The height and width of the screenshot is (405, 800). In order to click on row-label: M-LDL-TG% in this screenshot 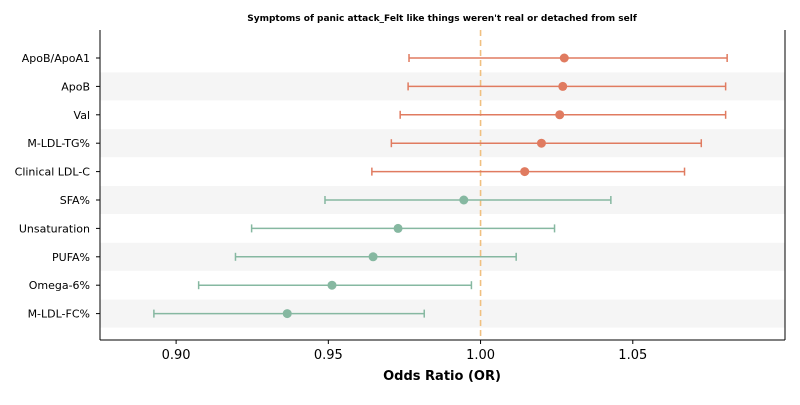, I will do `click(58, 143)`.